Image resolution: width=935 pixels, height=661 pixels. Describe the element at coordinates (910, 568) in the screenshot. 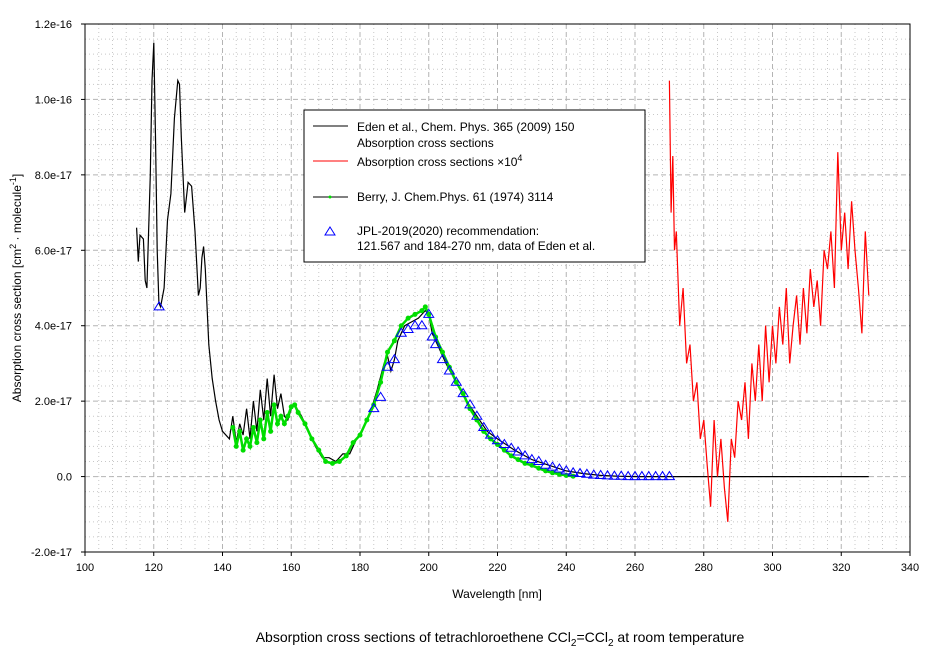

I see `x-tick-label: 340` at that location.